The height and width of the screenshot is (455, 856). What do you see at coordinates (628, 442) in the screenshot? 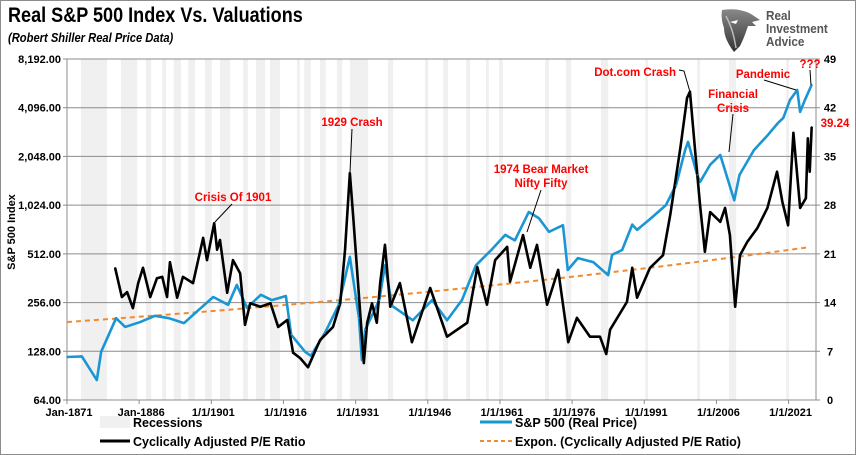
I see `legend-label-trend: Expon. (Cyclically Adjusted P/E Ratio)` at bounding box center [628, 442].